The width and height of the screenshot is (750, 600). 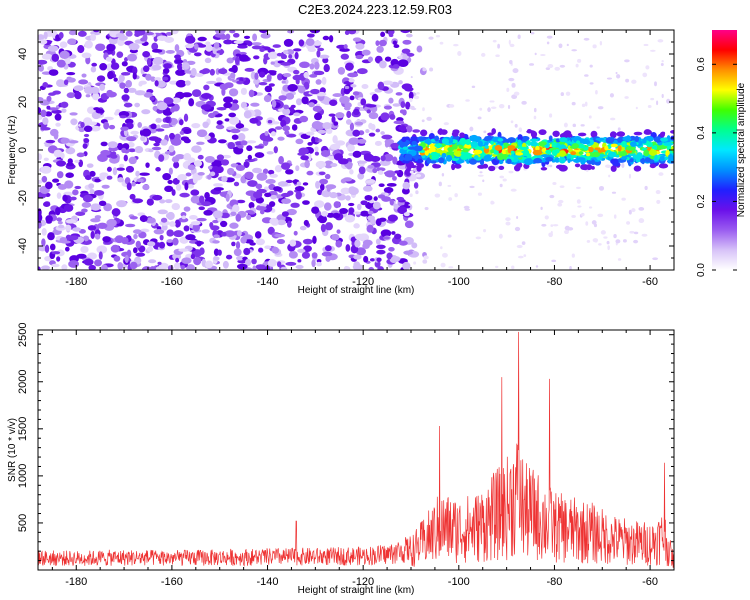 I want to click on y-axis-tick-label: 40, so click(x=23, y=54).